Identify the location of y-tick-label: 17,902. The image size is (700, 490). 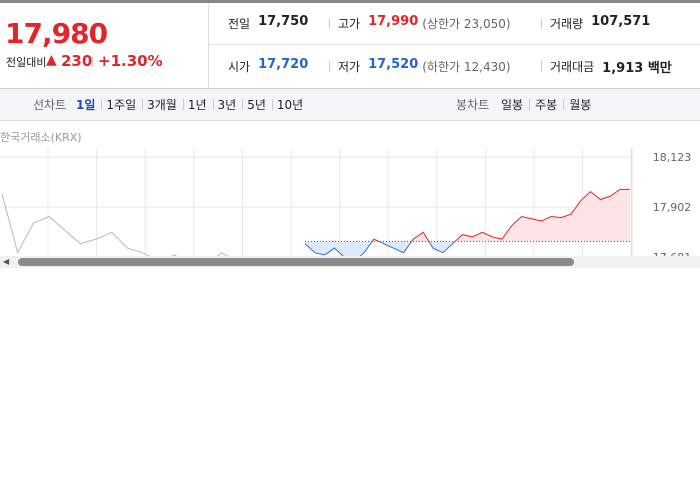
(672, 207).